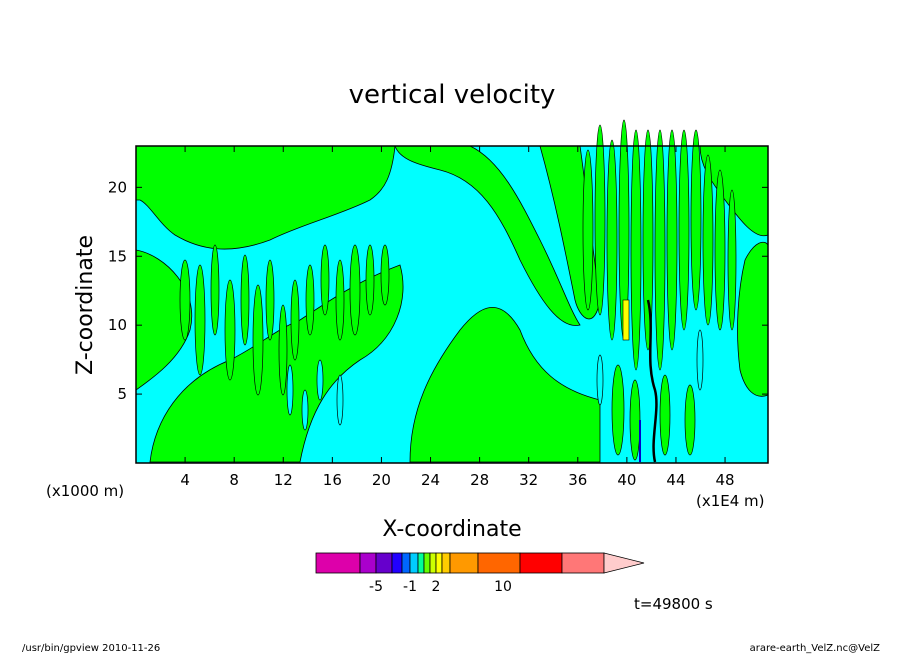 The width and height of the screenshot is (904, 654). What do you see at coordinates (185, 480) in the screenshot?
I see `x-tick-label: 4` at bounding box center [185, 480].